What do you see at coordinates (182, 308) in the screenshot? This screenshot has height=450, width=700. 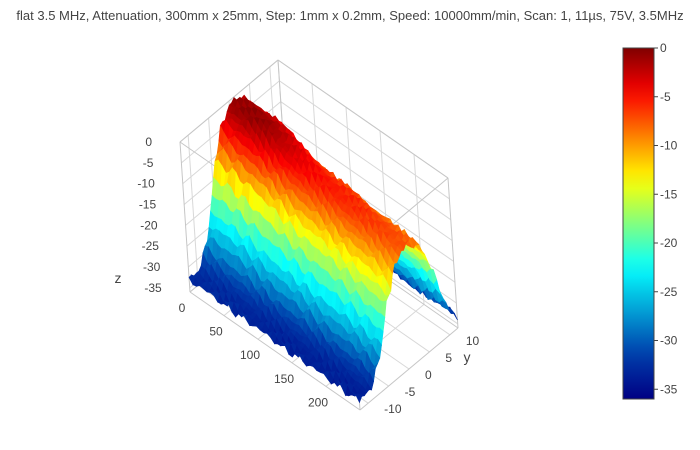 I see `x-tick-label: 0` at bounding box center [182, 308].